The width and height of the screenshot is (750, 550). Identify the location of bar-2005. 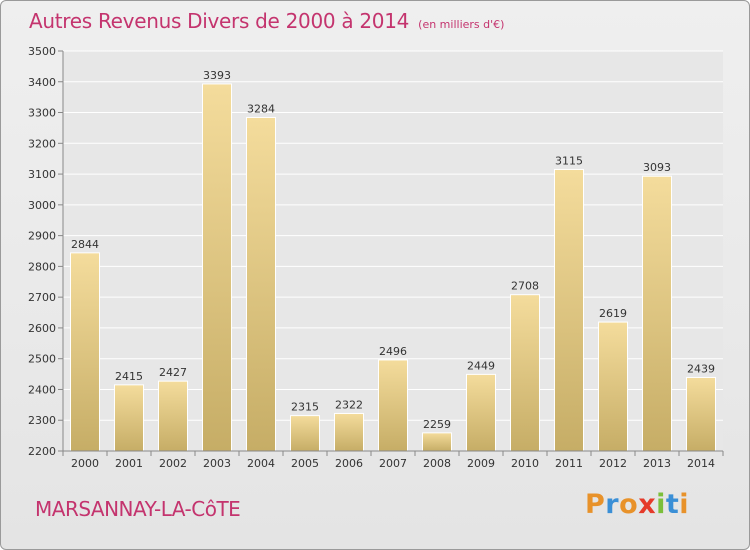
(305, 433).